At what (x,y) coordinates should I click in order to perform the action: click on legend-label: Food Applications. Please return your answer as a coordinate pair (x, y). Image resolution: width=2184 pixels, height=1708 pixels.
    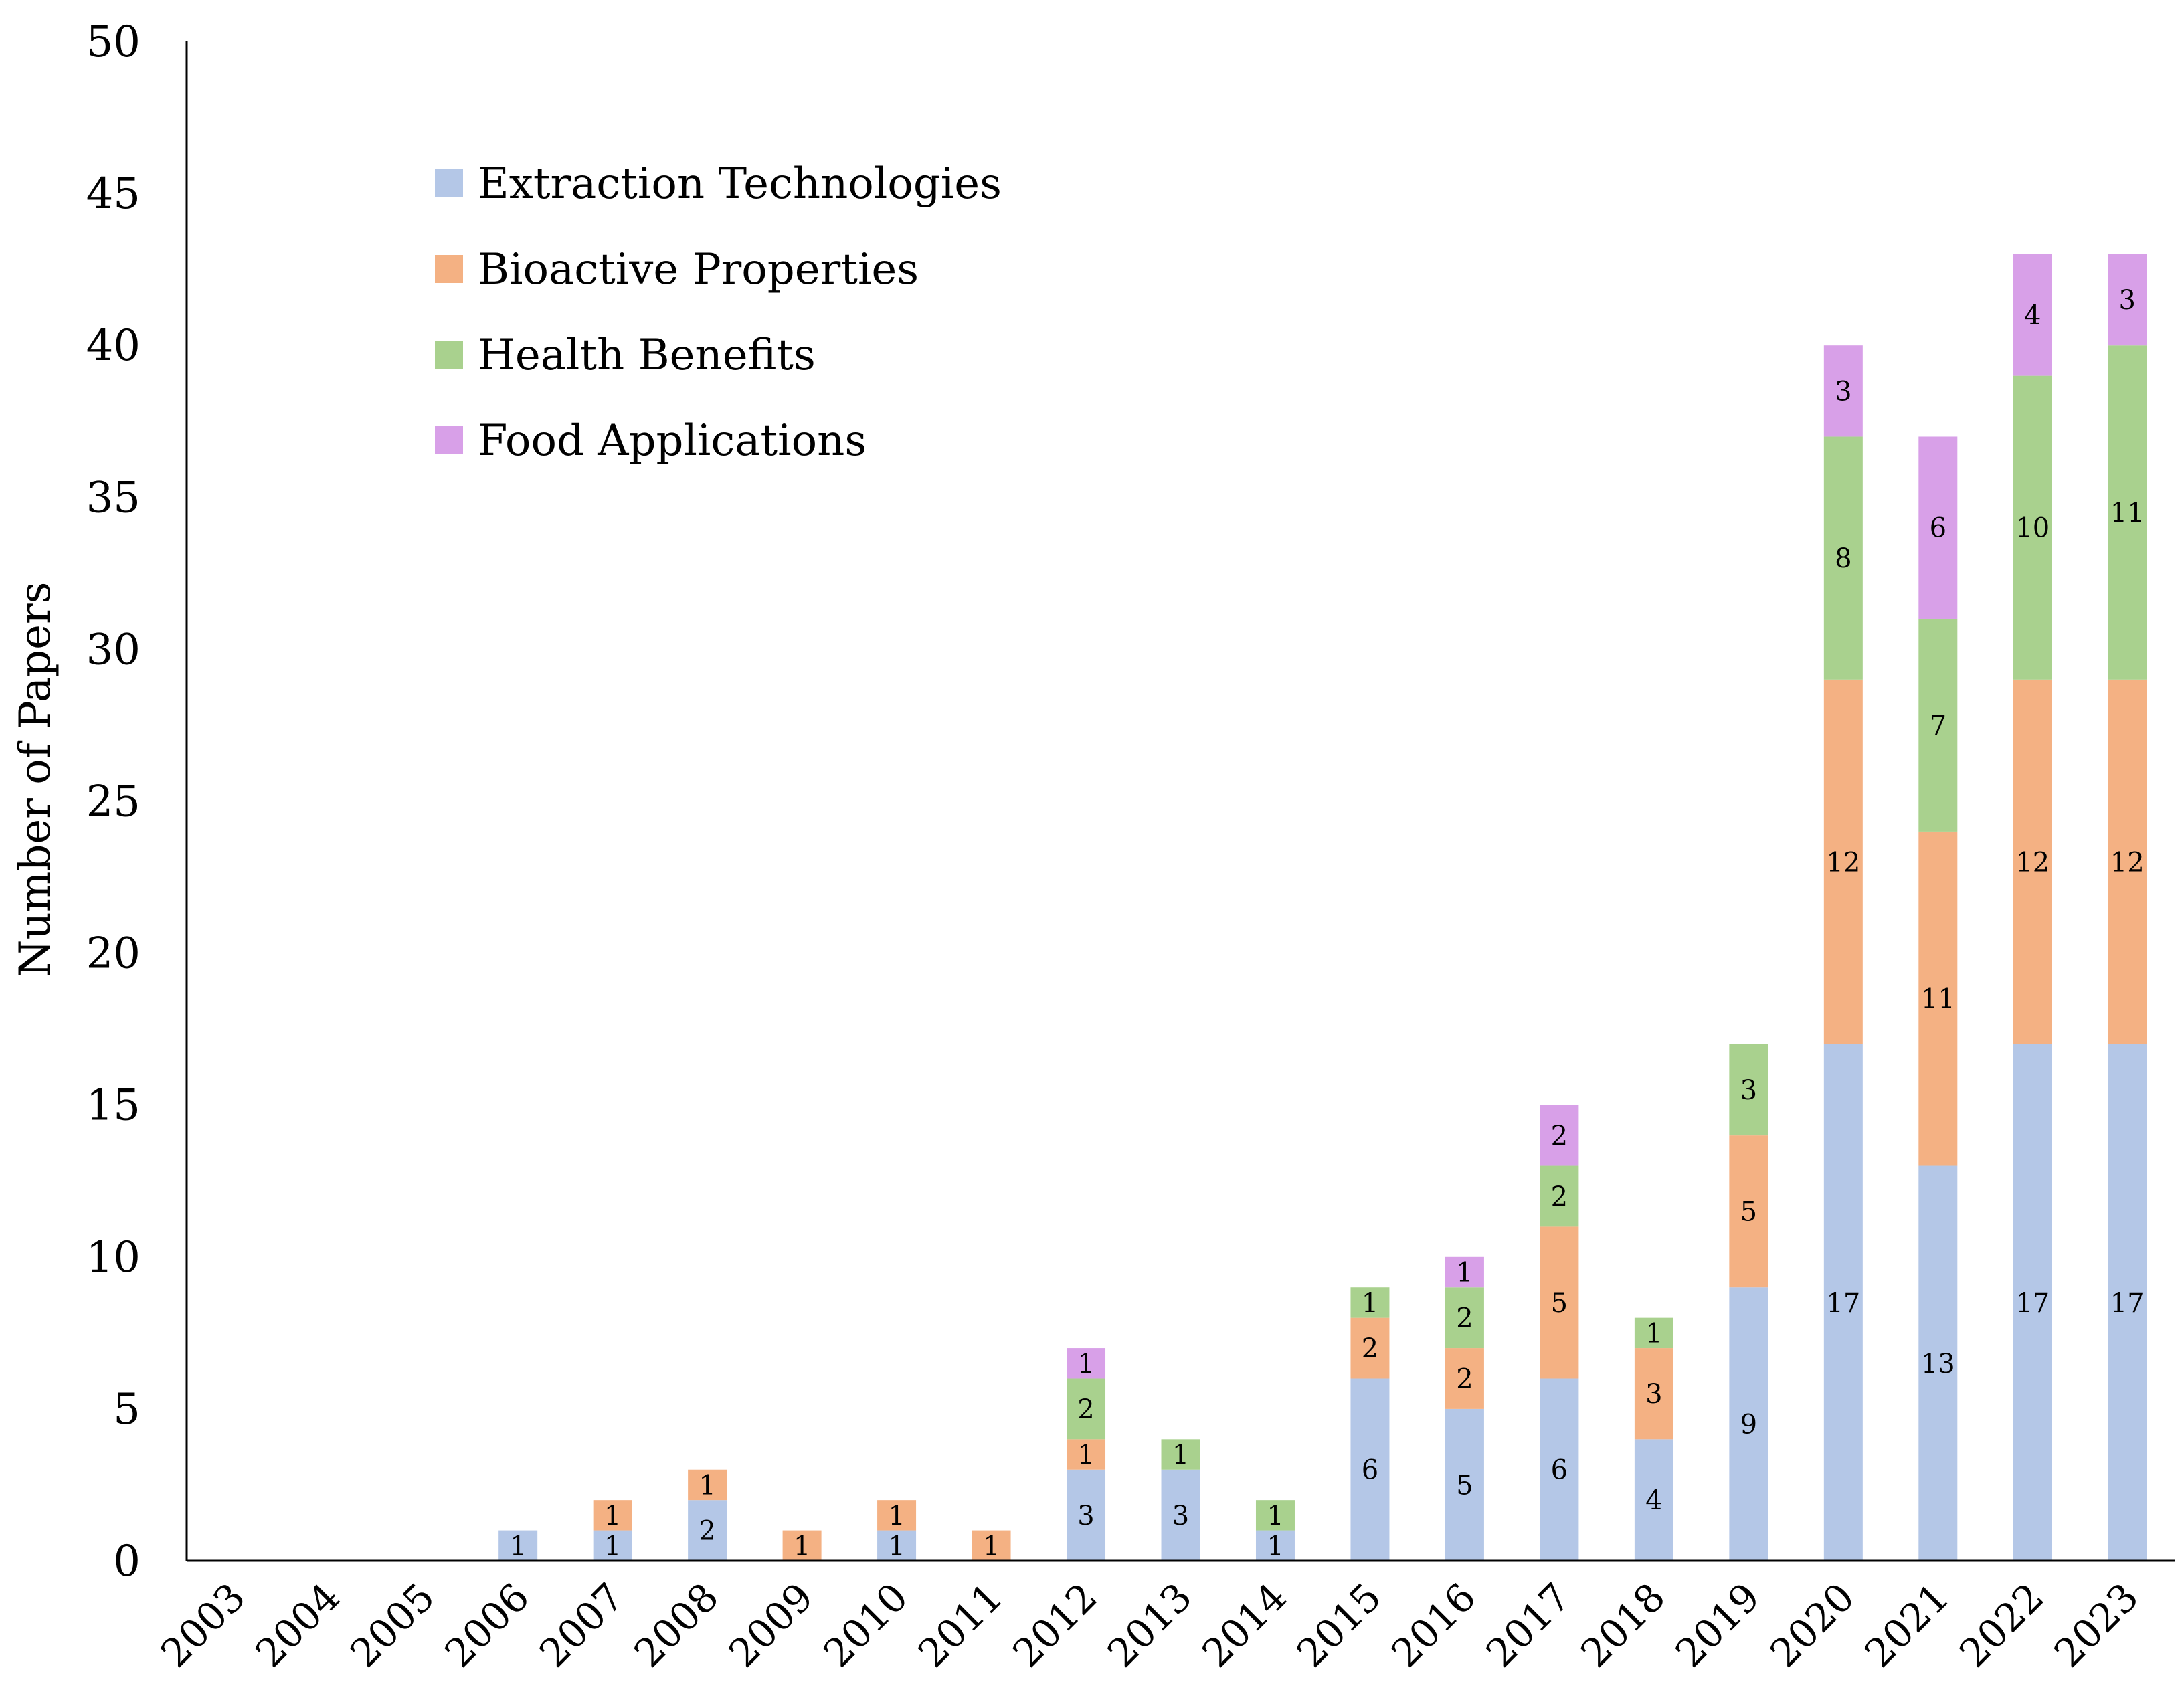
    Looking at the image, I should click on (672, 441).